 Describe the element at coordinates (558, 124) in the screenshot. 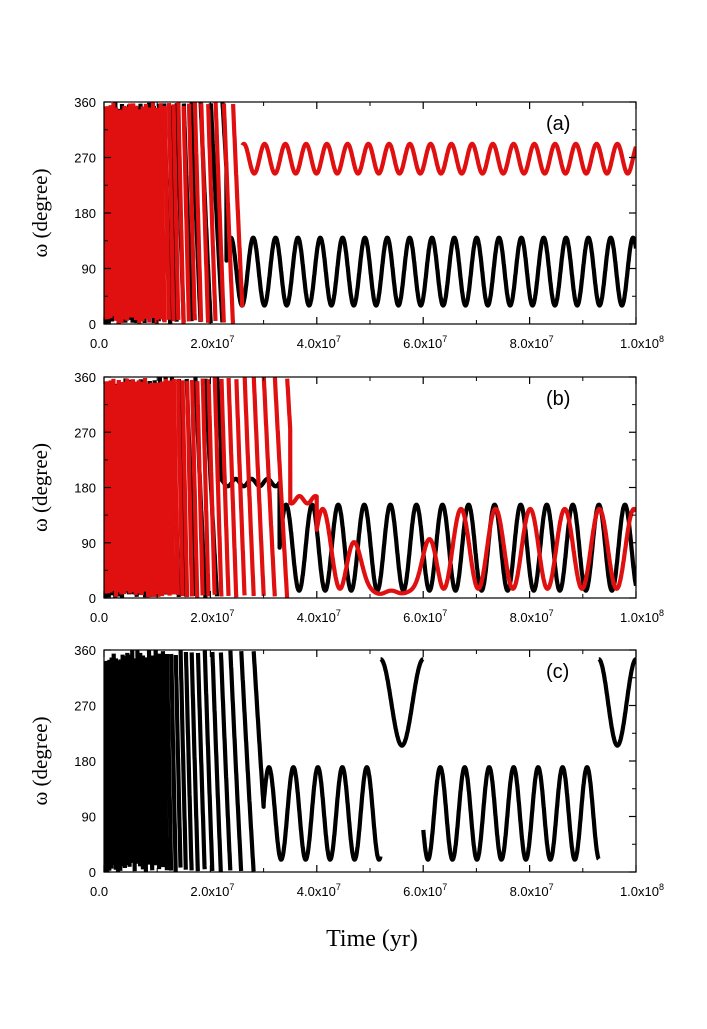

I see `panel-label: (a)` at that location.